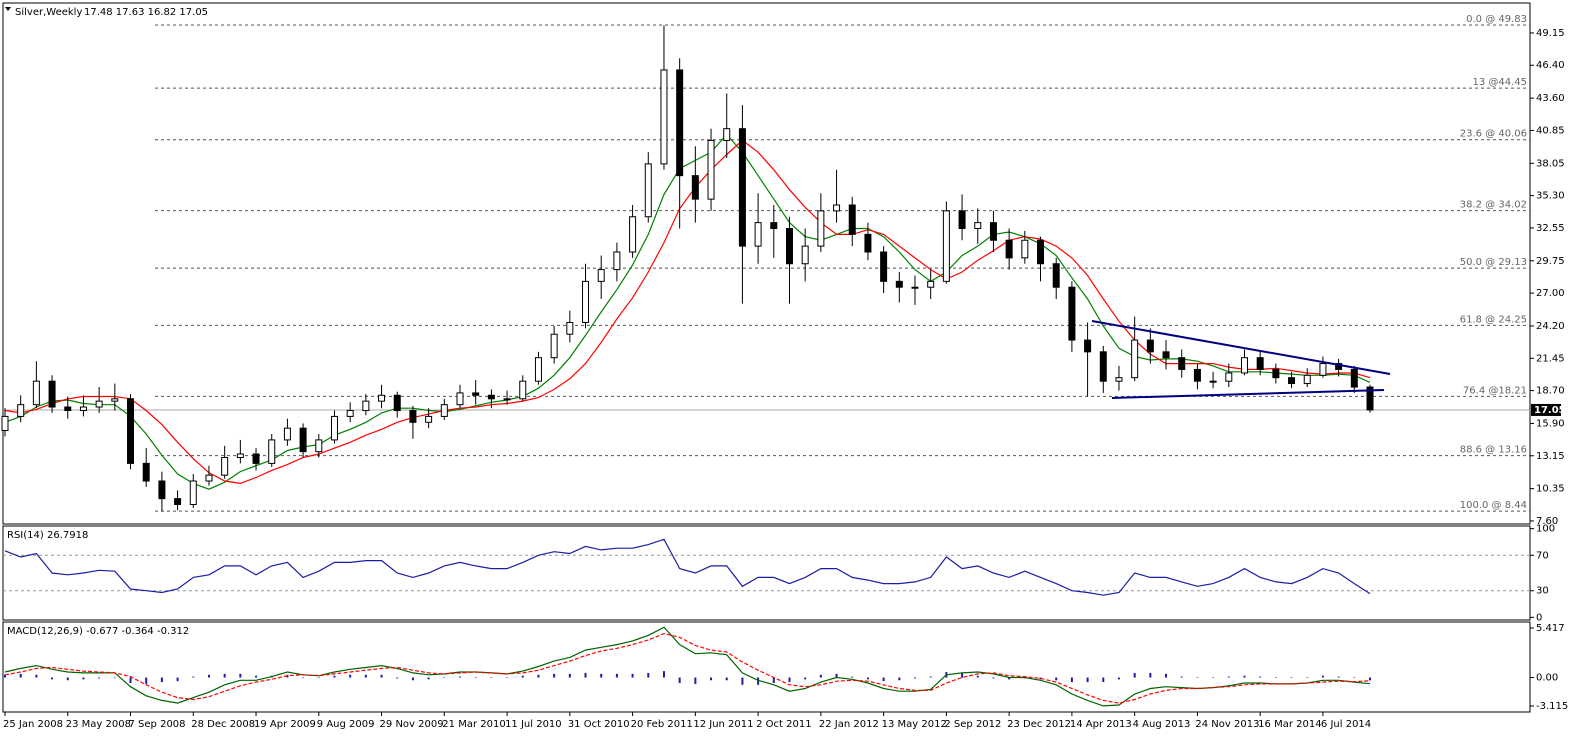  I want to click on panel-title: Silver,Weekly, so click(48, 12).